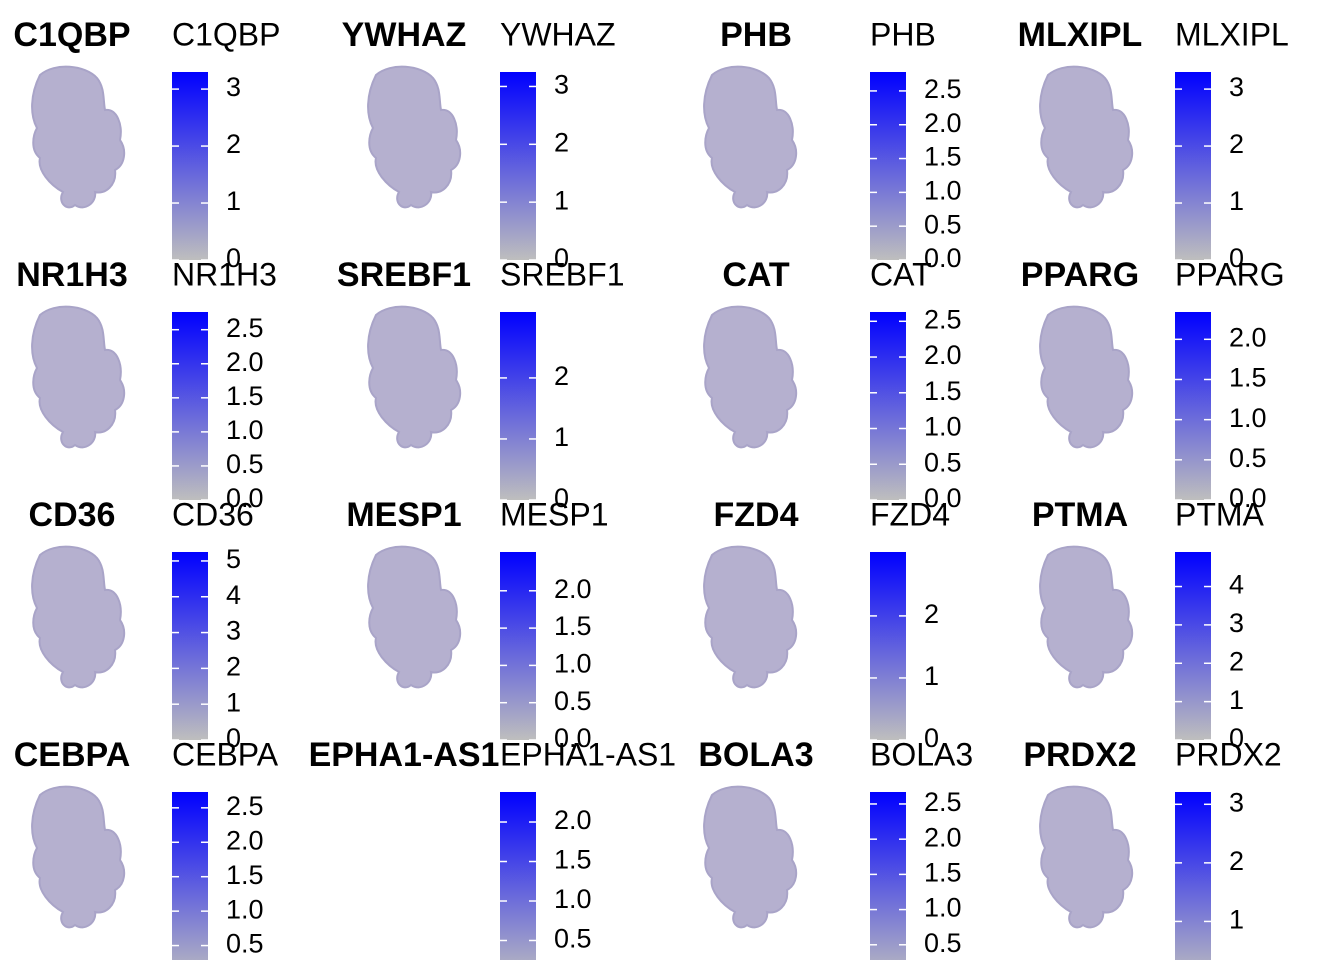 The height and width of the screenshot is (960, 1344). Describe the element at coordinates (72, 515) in the screenshot. I see `panel-title: CD36` at that location.